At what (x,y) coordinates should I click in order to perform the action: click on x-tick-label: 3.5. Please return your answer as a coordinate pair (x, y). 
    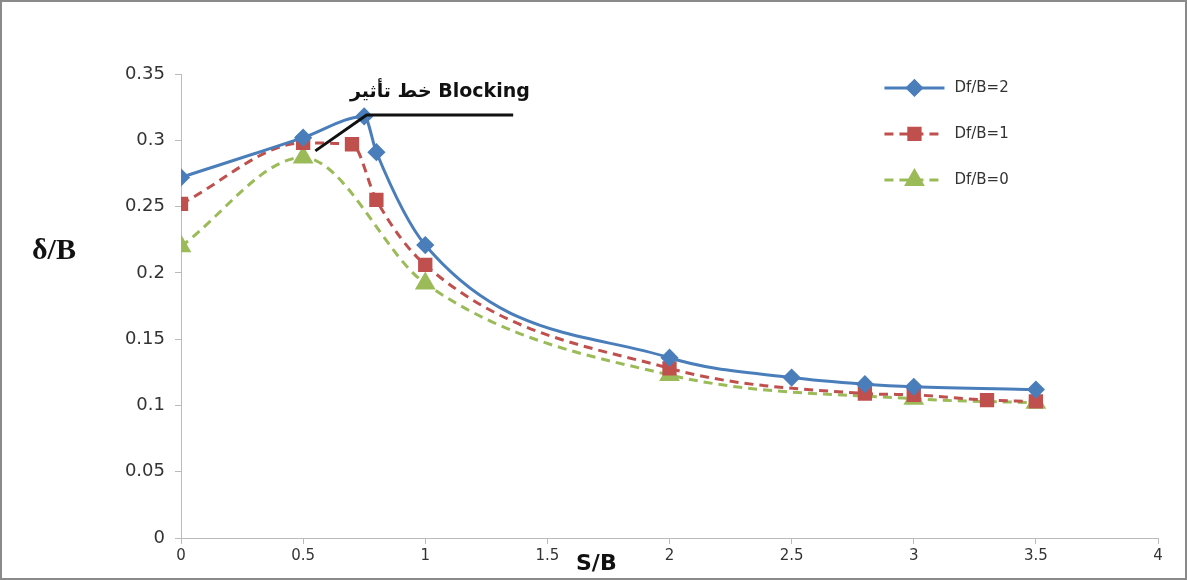
    Looking at the image, I should click on (1035, 554).